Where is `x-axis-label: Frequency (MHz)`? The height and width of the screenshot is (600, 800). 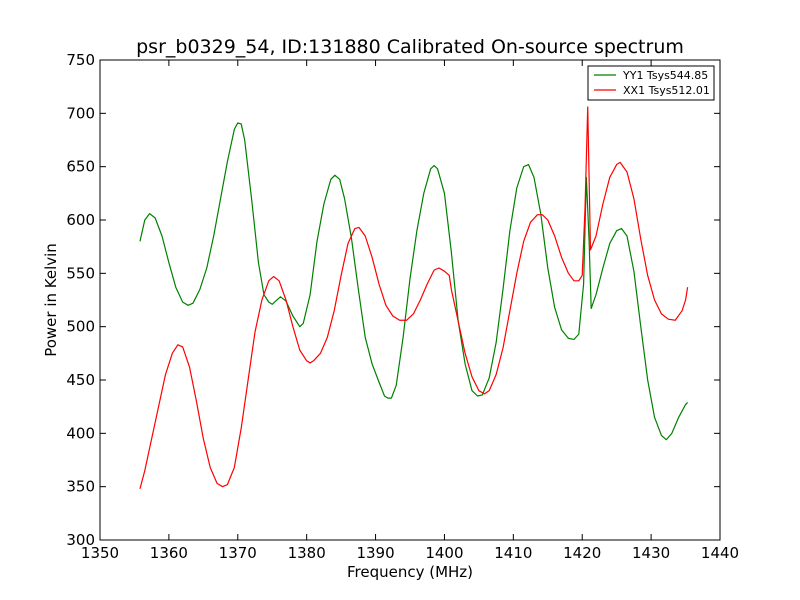 x-axis-label: Frequency (MHz) is located at coordinates (410, 572).